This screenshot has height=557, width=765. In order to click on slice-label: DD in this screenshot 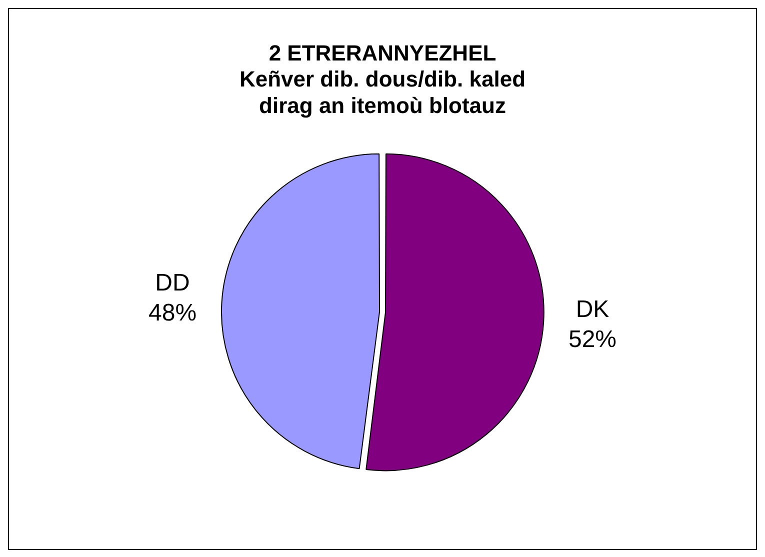, I will do `click(172, 283)`.